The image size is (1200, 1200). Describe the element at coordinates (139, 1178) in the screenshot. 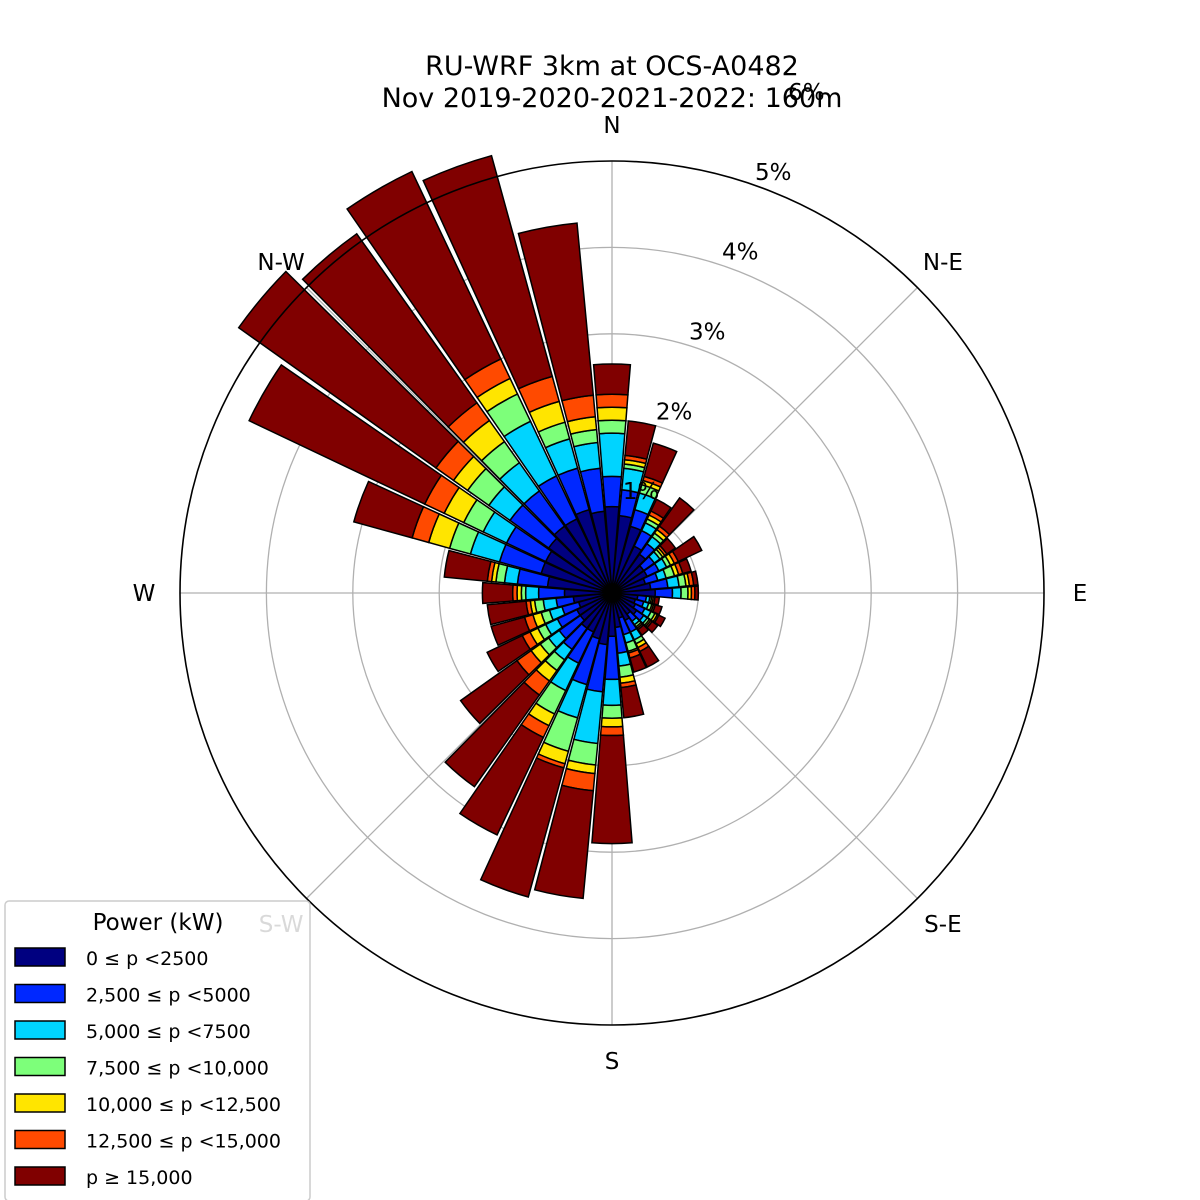

I see `legend-entry-label: p ≥ 15,000` at that location.